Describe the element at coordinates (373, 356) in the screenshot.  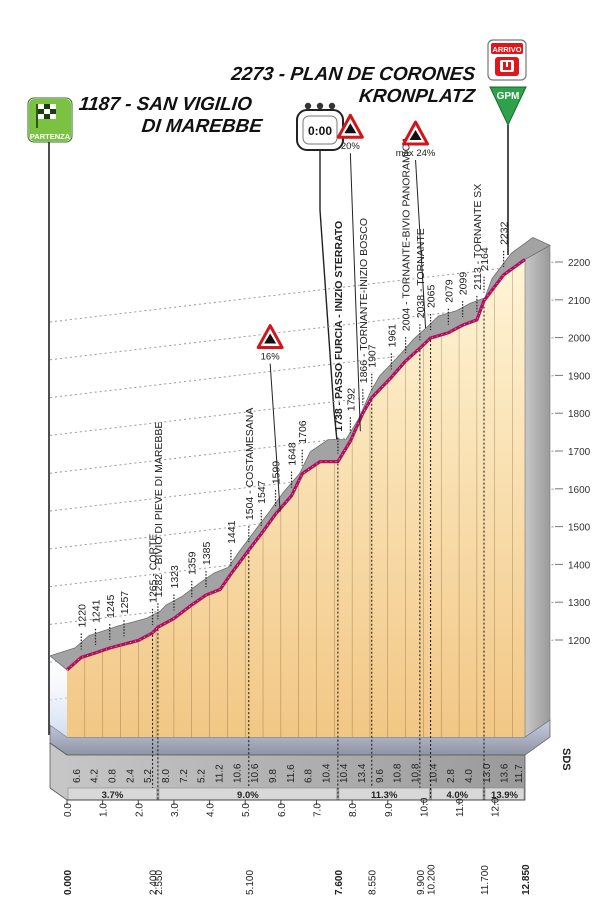
I see `waypoint-label: 1907` at that location.